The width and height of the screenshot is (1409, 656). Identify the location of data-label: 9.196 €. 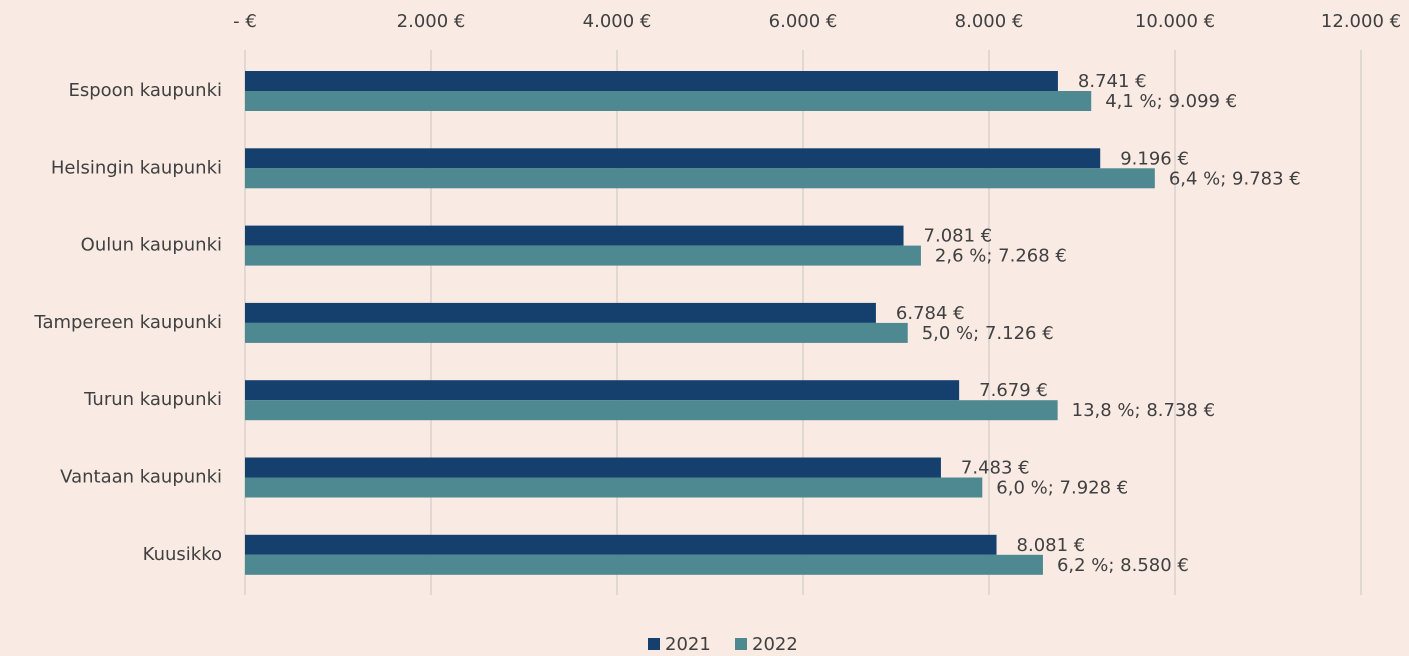
(1154, 158).